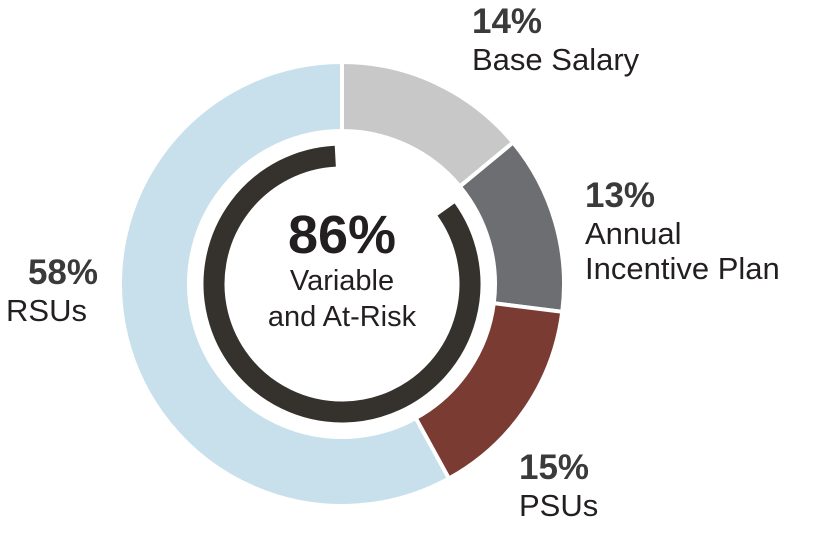 The image size is (820, 536). Describe the element at coordinates (342, 317) in the screenshot. I see `center-line2: and At-Risk` at that location.